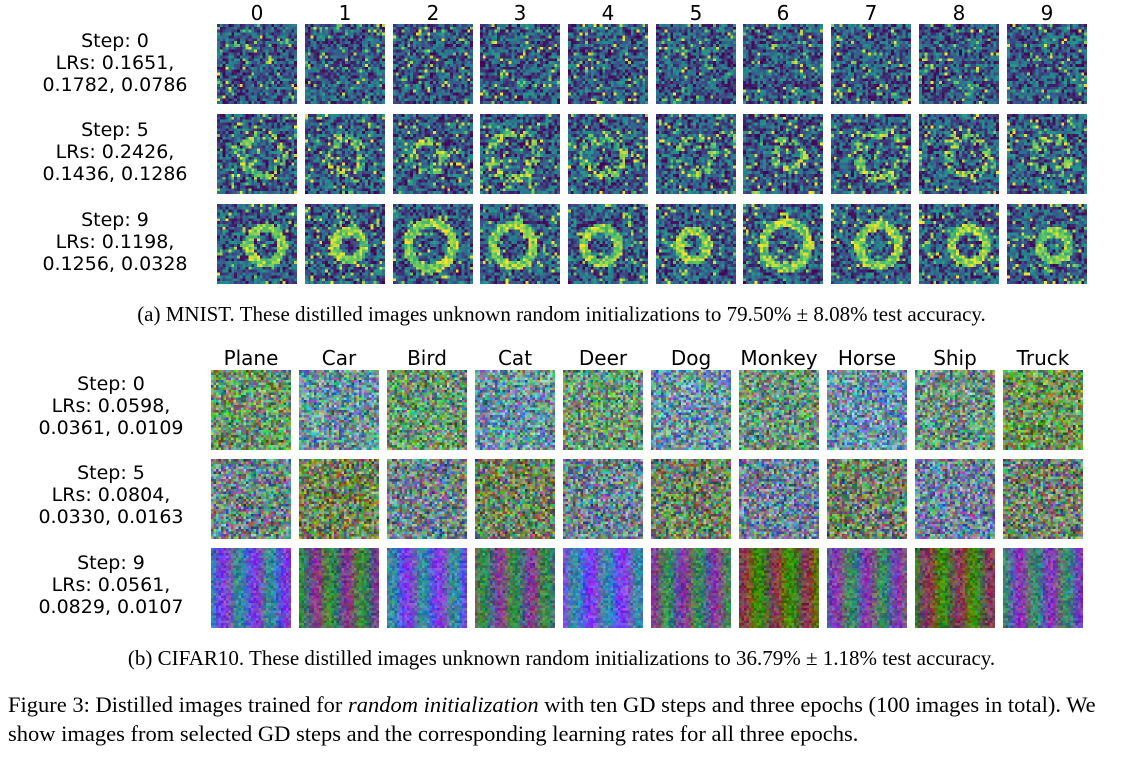  What do you see at coordinates (257, 13) in the screenshot?
I see `mnist-col-header: 0` at bounding box center [257, 13].